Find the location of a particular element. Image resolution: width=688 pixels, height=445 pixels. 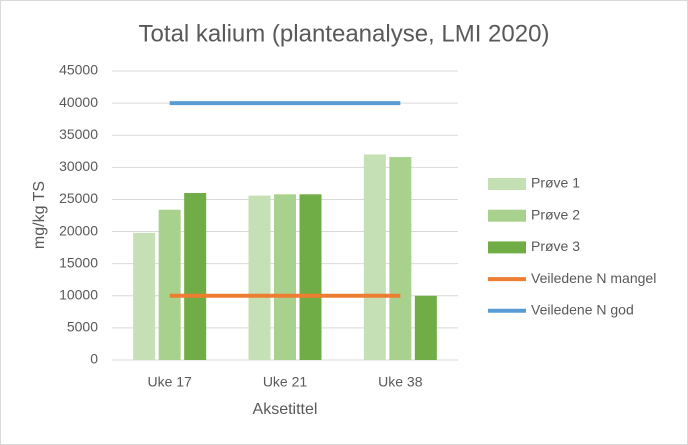

chart-title: Total kalium (planteanalyse, LMI 2020) is located at coordinates (344, 33).